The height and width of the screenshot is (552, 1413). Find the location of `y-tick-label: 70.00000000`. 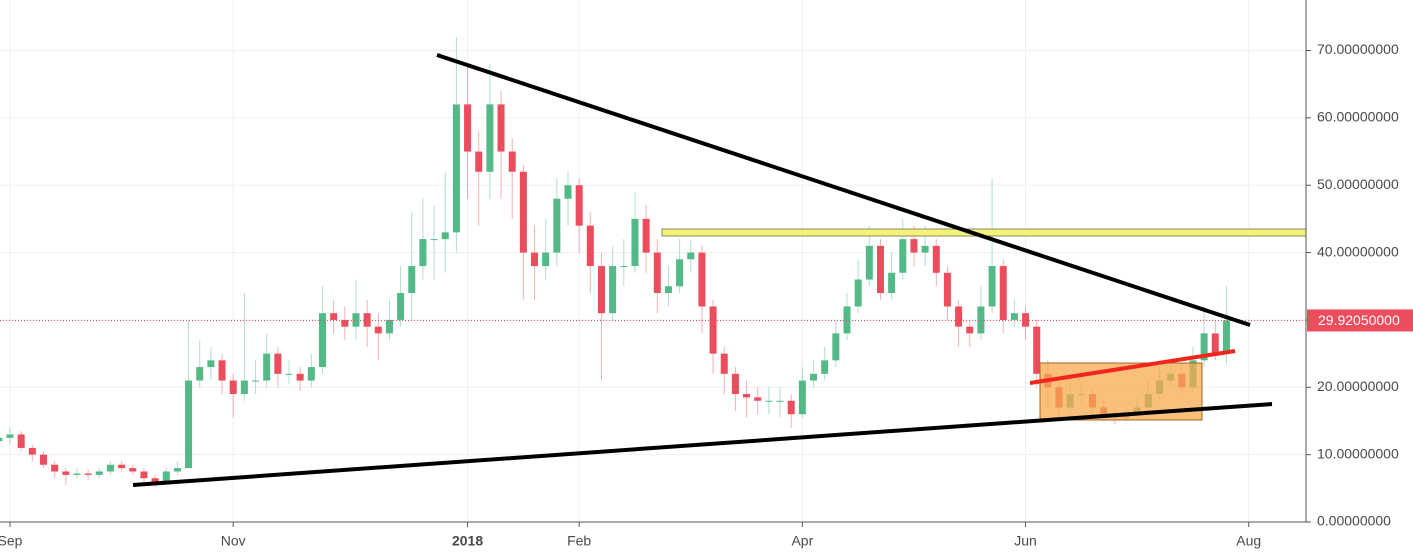

y-tick-label: 70.00000000 is located at coordinates (1358, 49).